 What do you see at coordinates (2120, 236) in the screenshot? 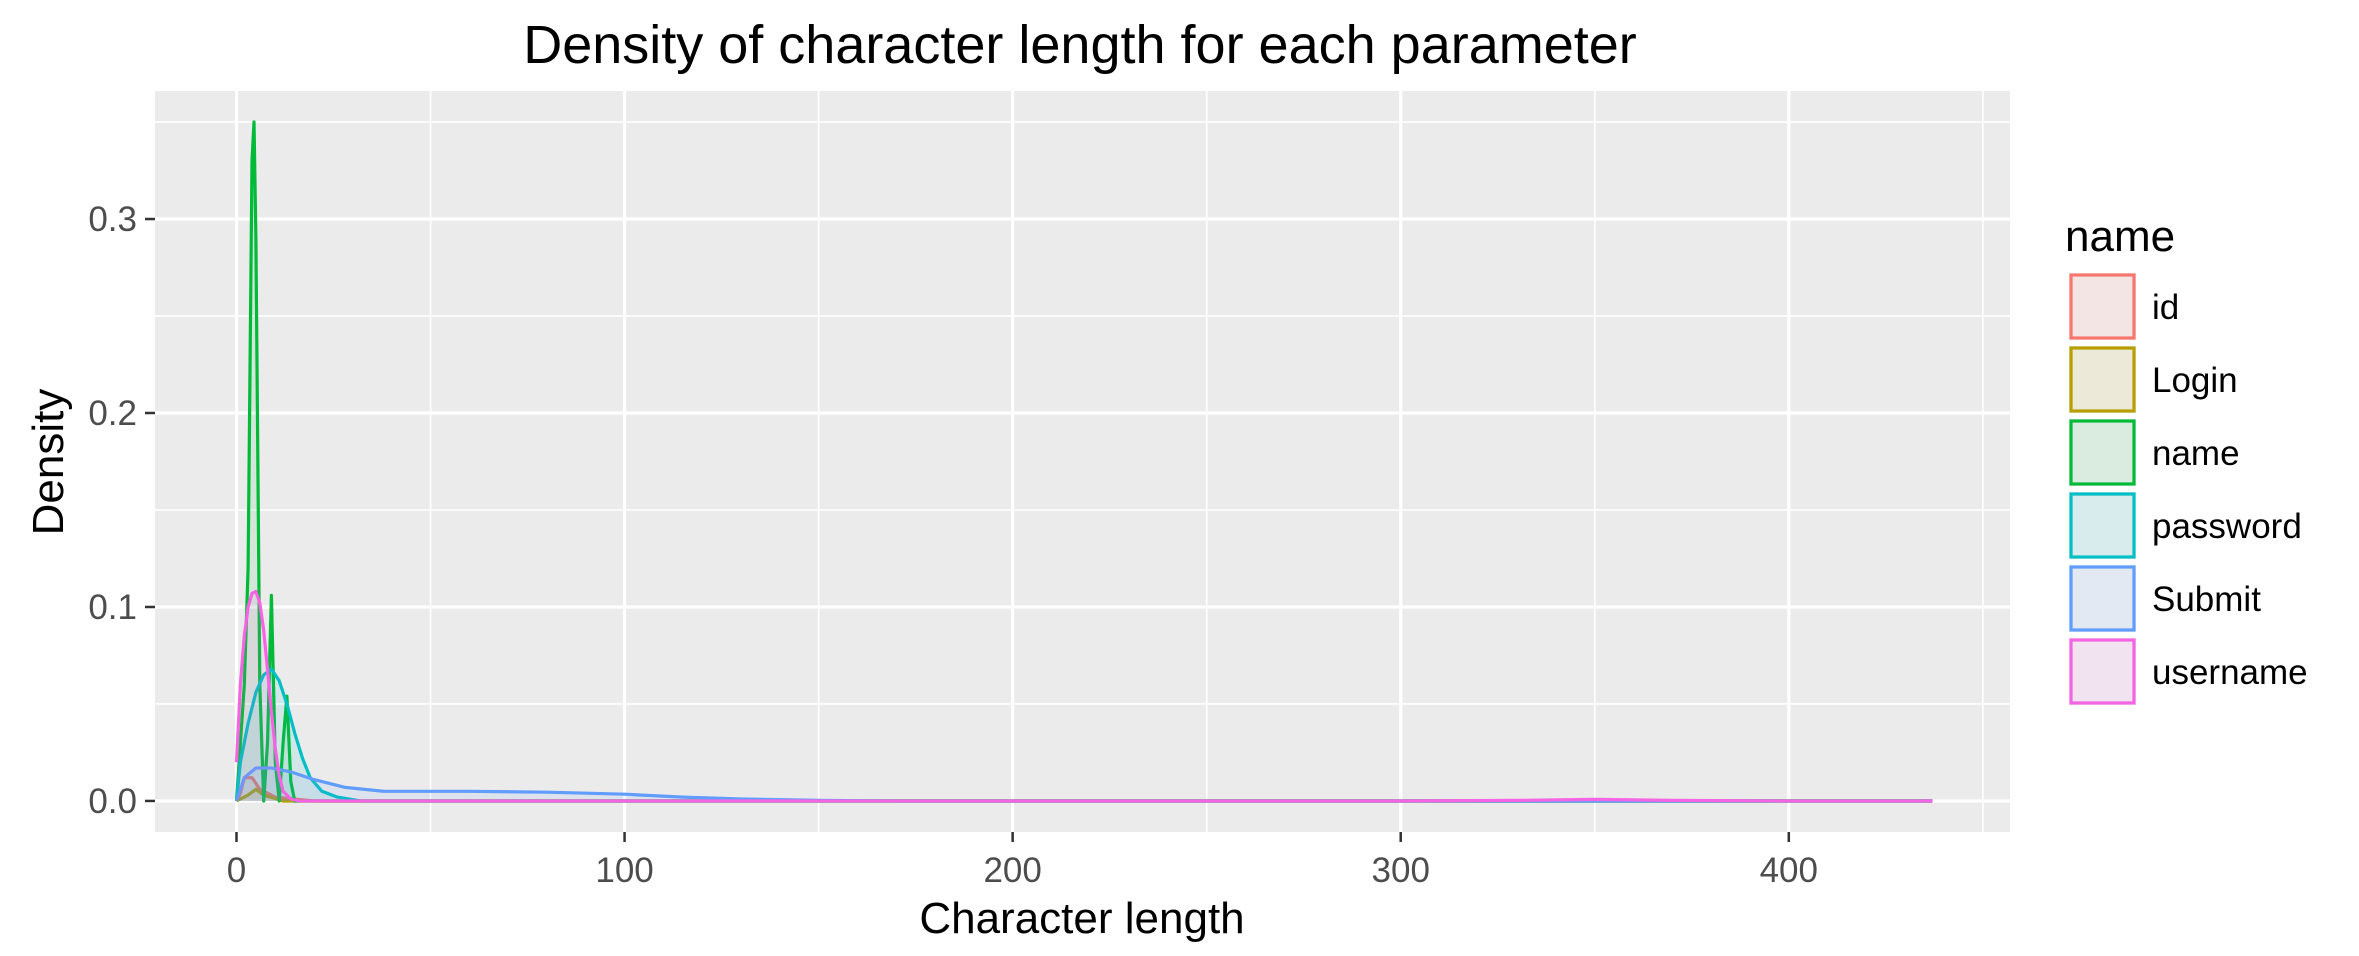
I see `legend-title: name` at bounding box center [2120, 236].